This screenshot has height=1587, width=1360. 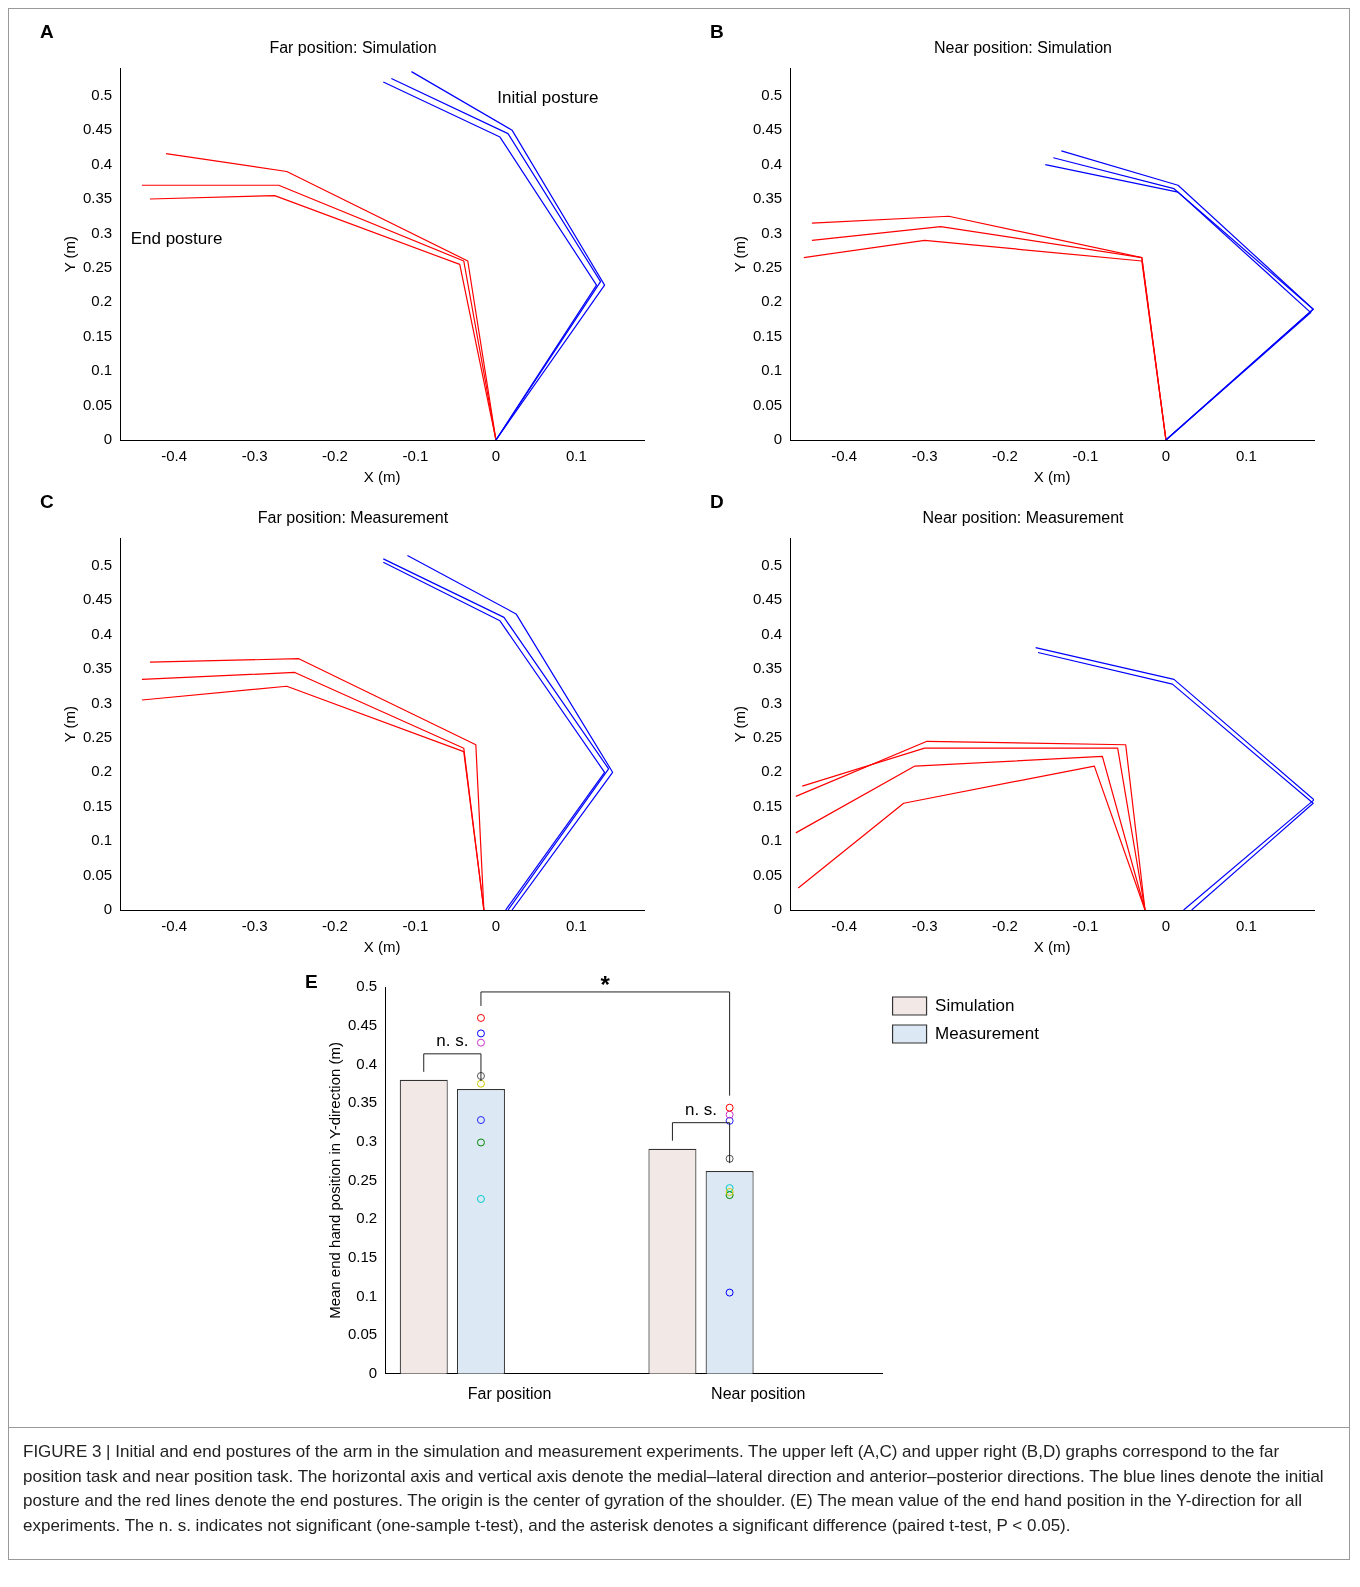 What do you see at coordinates (975, 1005) in the screenshot?
I see `legend-label: Simulation` at bounding box center [975, 1005].